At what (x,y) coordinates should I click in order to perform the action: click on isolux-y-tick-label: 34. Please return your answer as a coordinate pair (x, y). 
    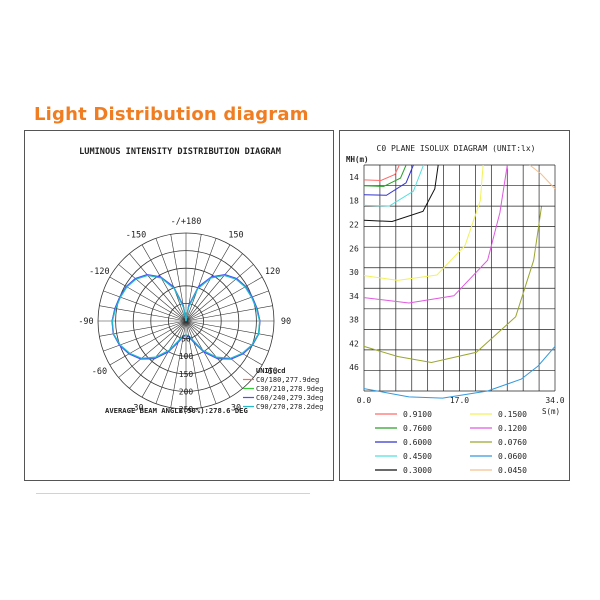
    Looking at the image, I should click on (354, 296).